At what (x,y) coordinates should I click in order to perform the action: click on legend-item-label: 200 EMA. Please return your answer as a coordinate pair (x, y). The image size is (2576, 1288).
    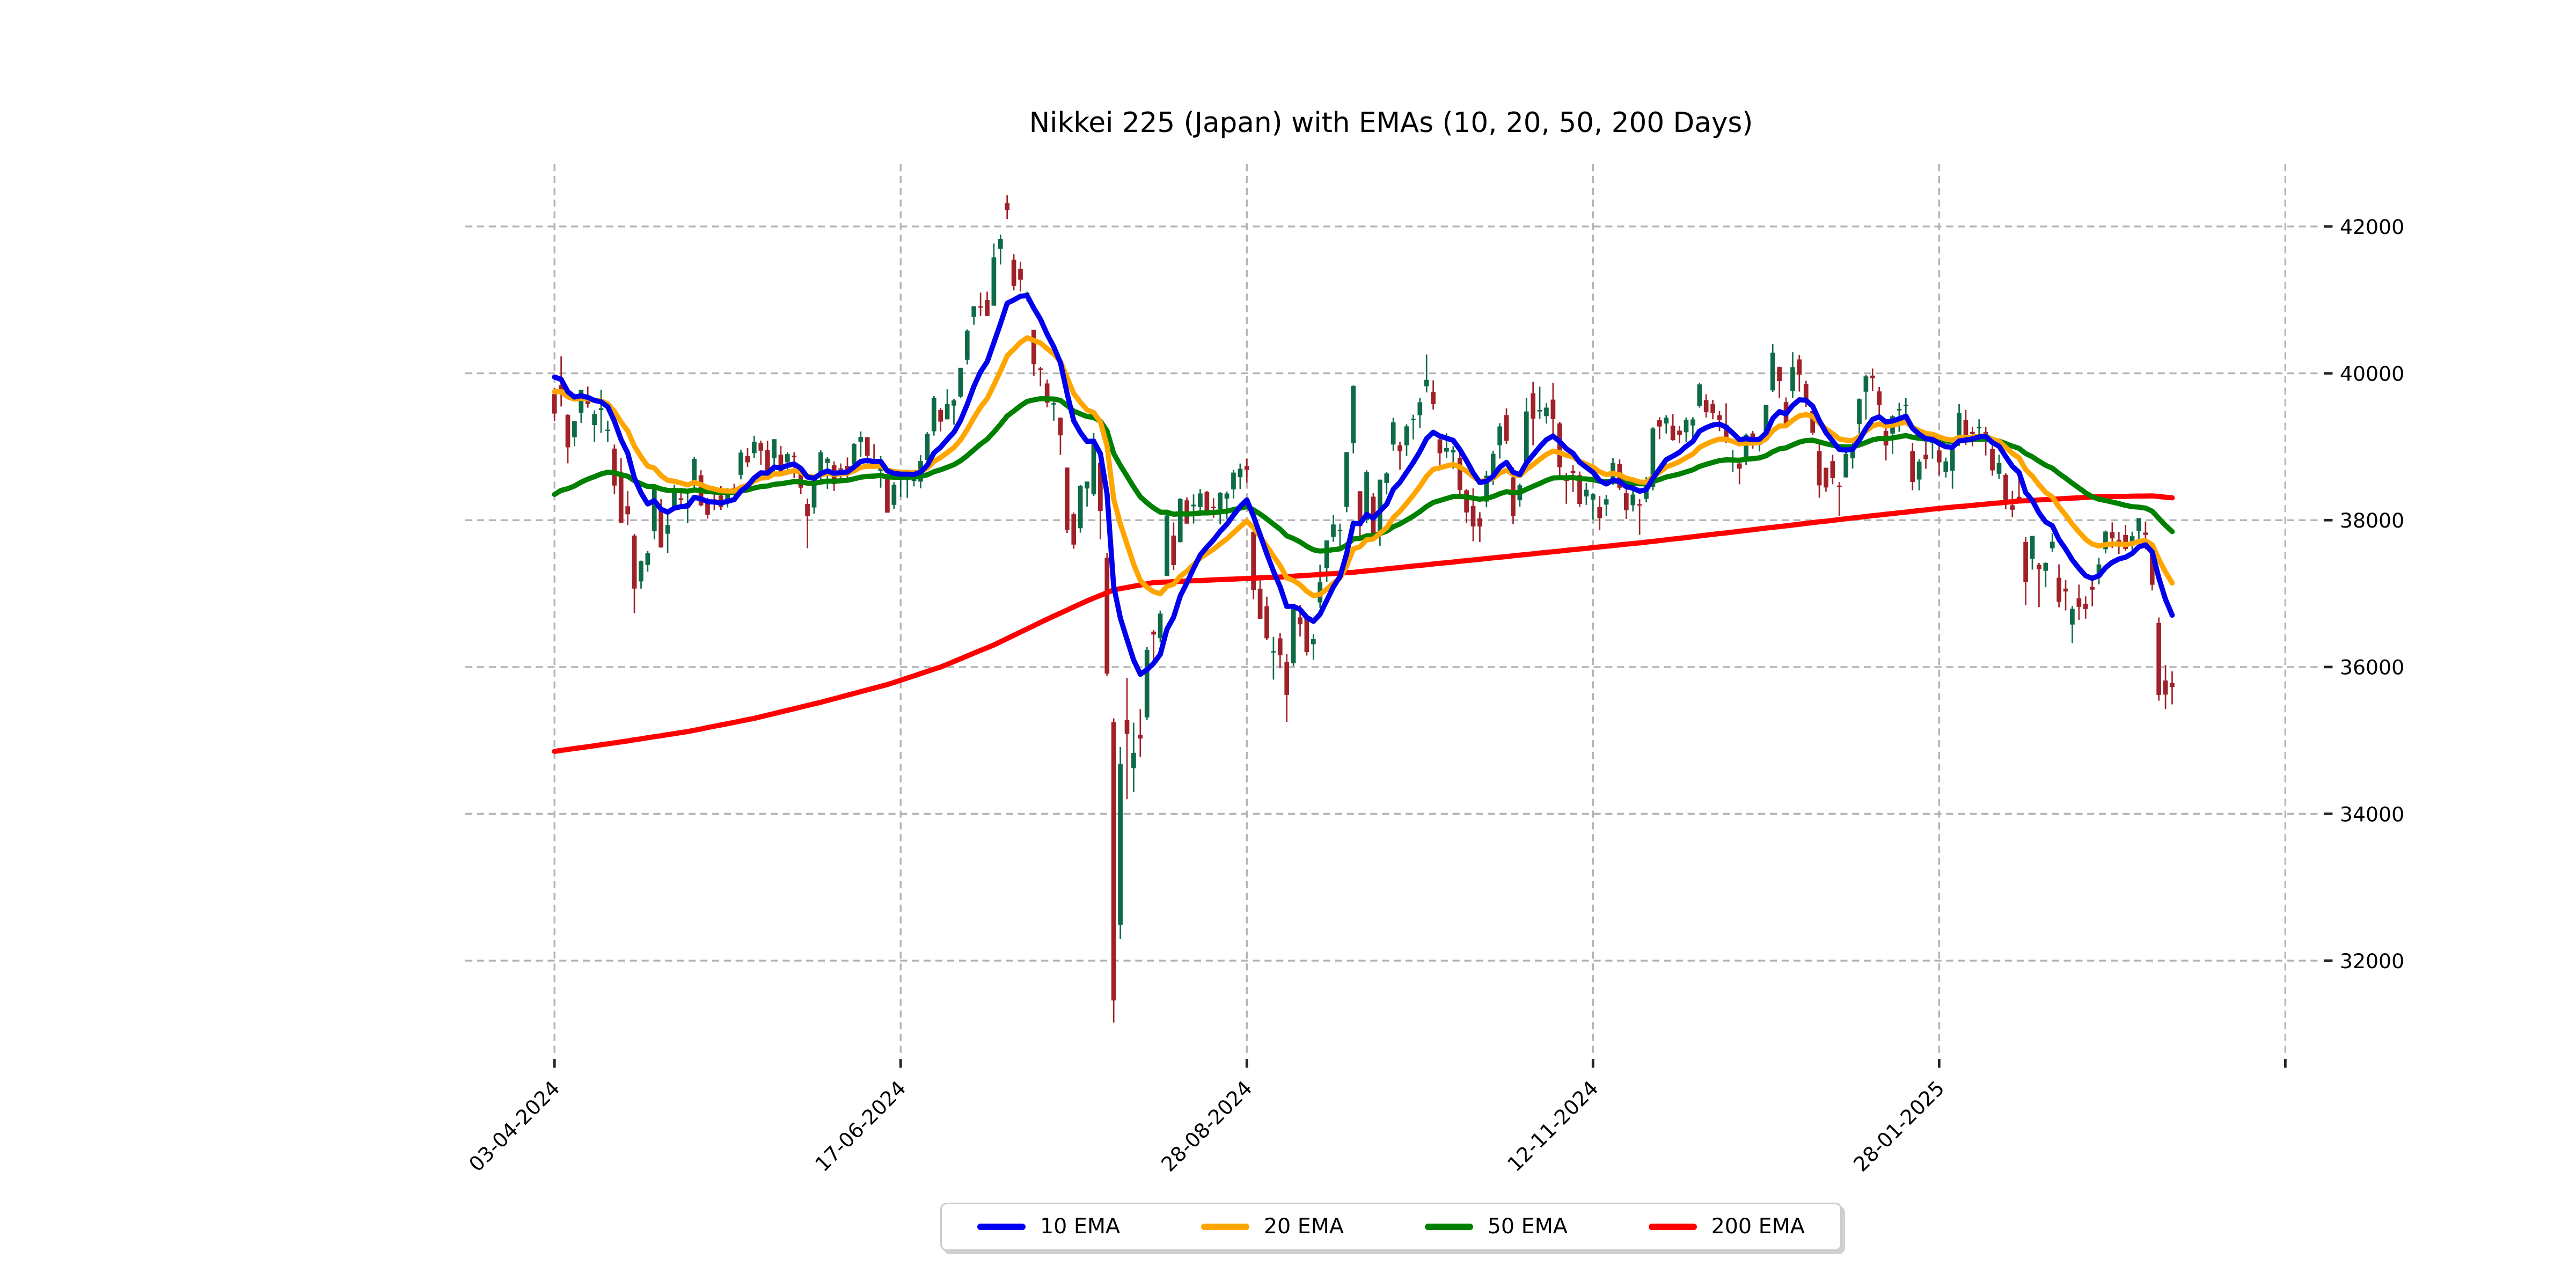
    Looking at the image, I should click on (1758, 1226).